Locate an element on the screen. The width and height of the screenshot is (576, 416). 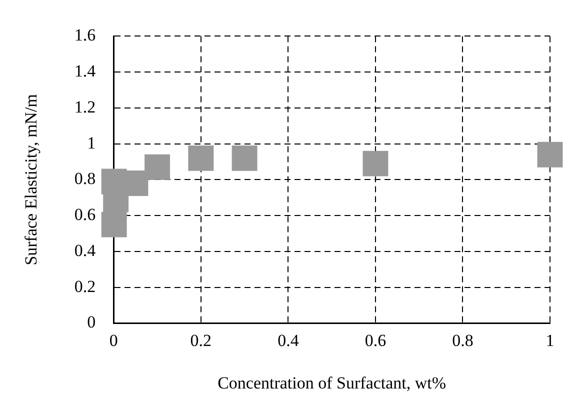
y-tick-label: 0.8 is located at coordinates (85, 178).